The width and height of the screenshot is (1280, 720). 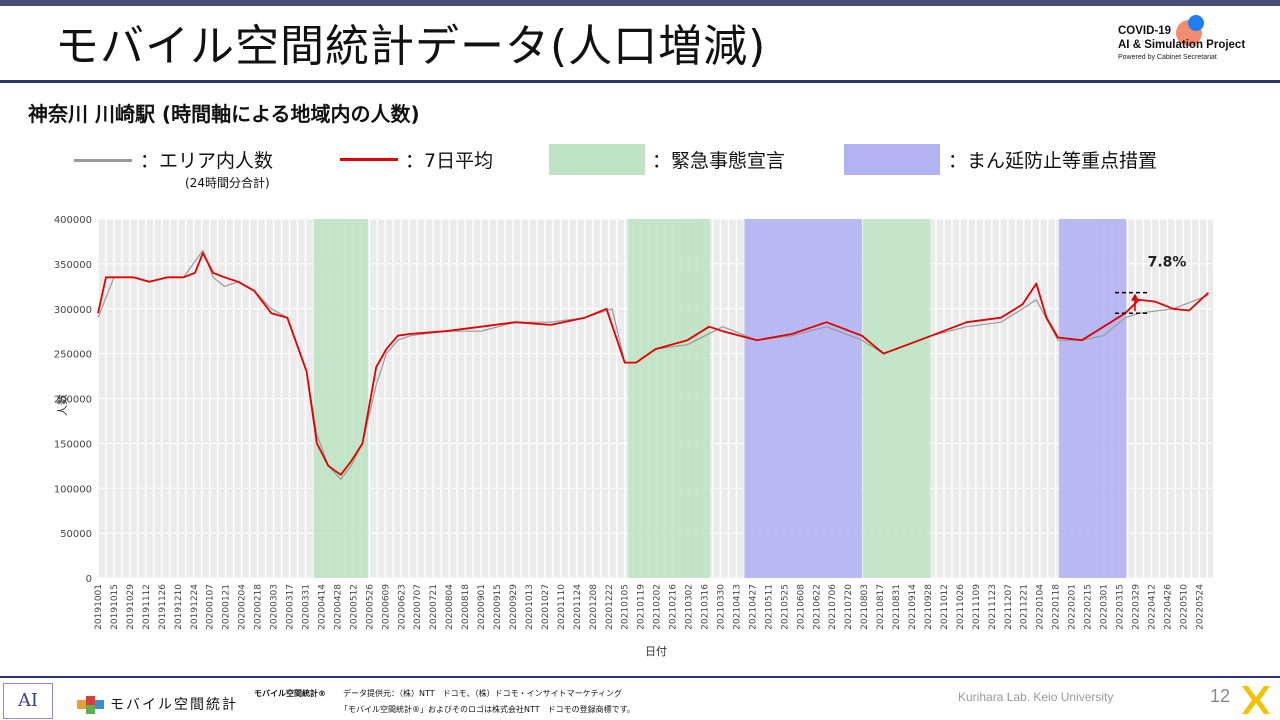 I want to click on title-divider, so click(x=640, y=81).